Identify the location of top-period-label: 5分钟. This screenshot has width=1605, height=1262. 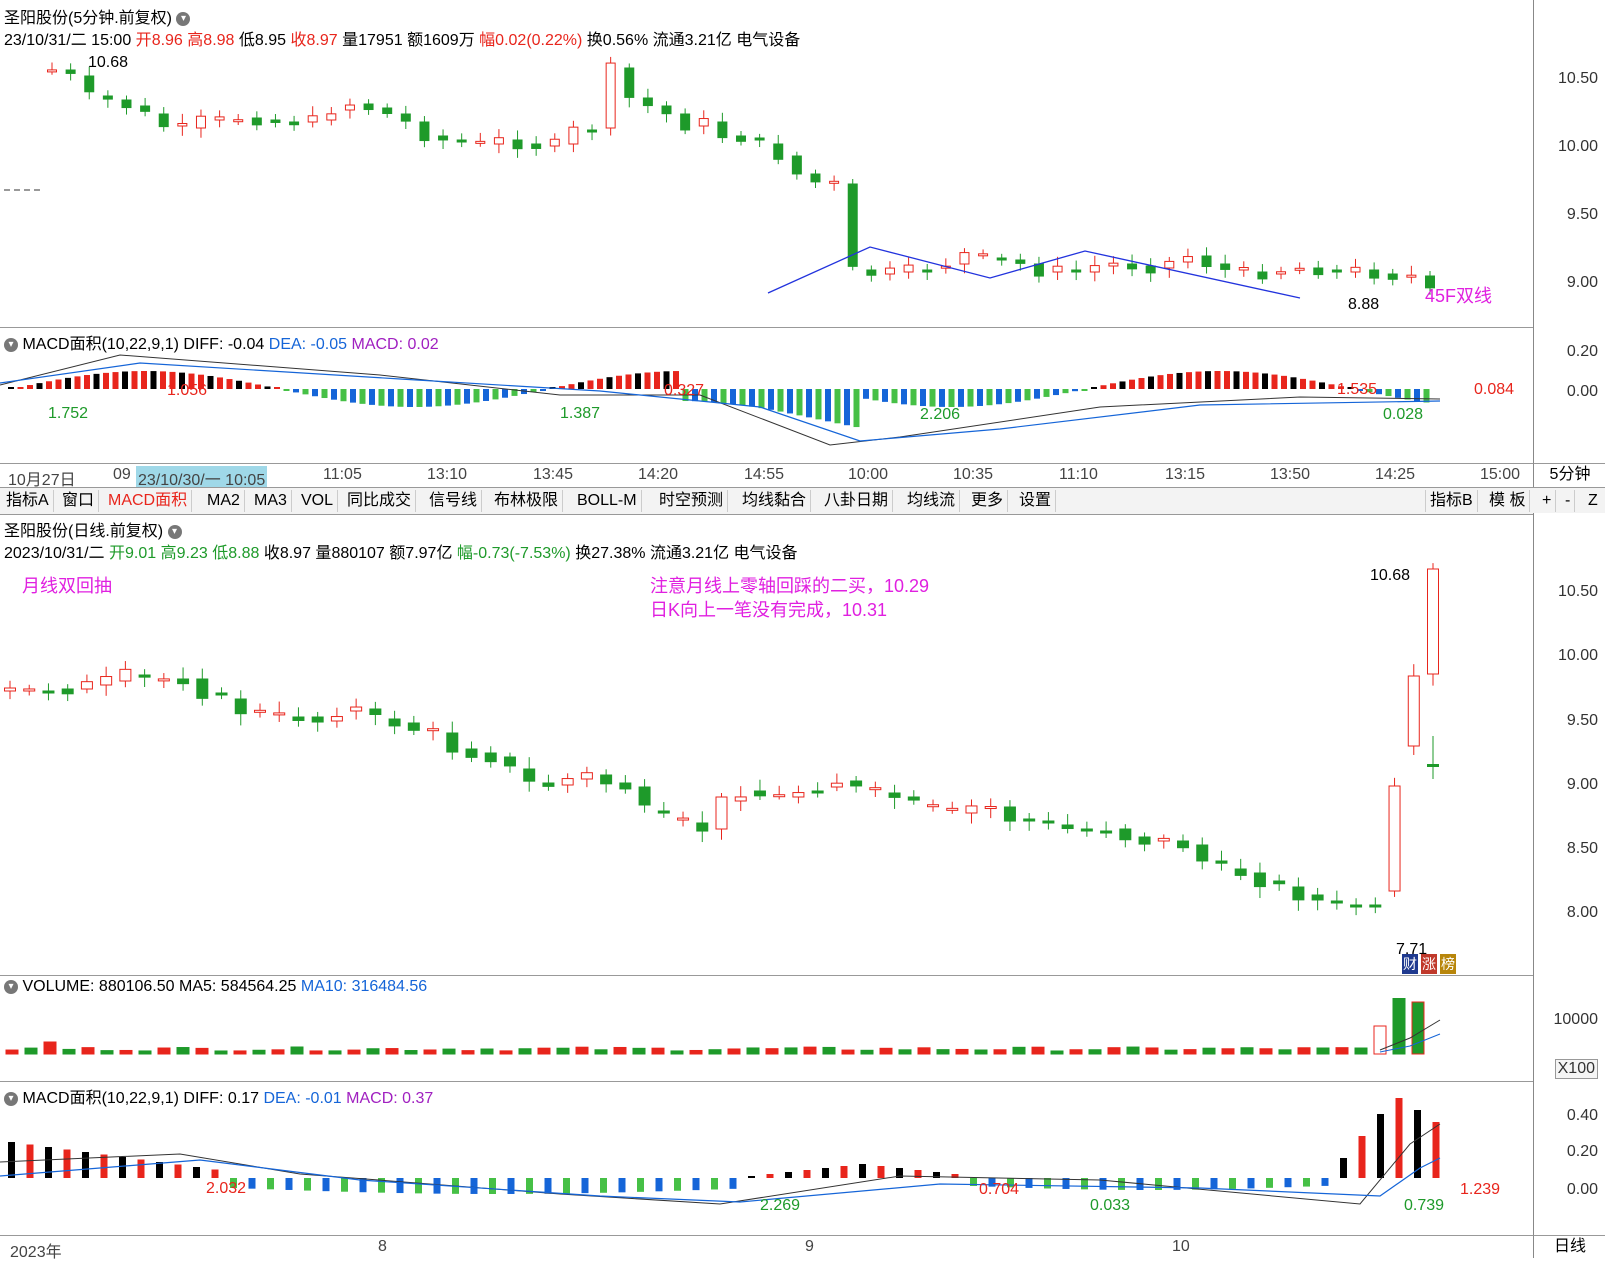
(1569, 475).